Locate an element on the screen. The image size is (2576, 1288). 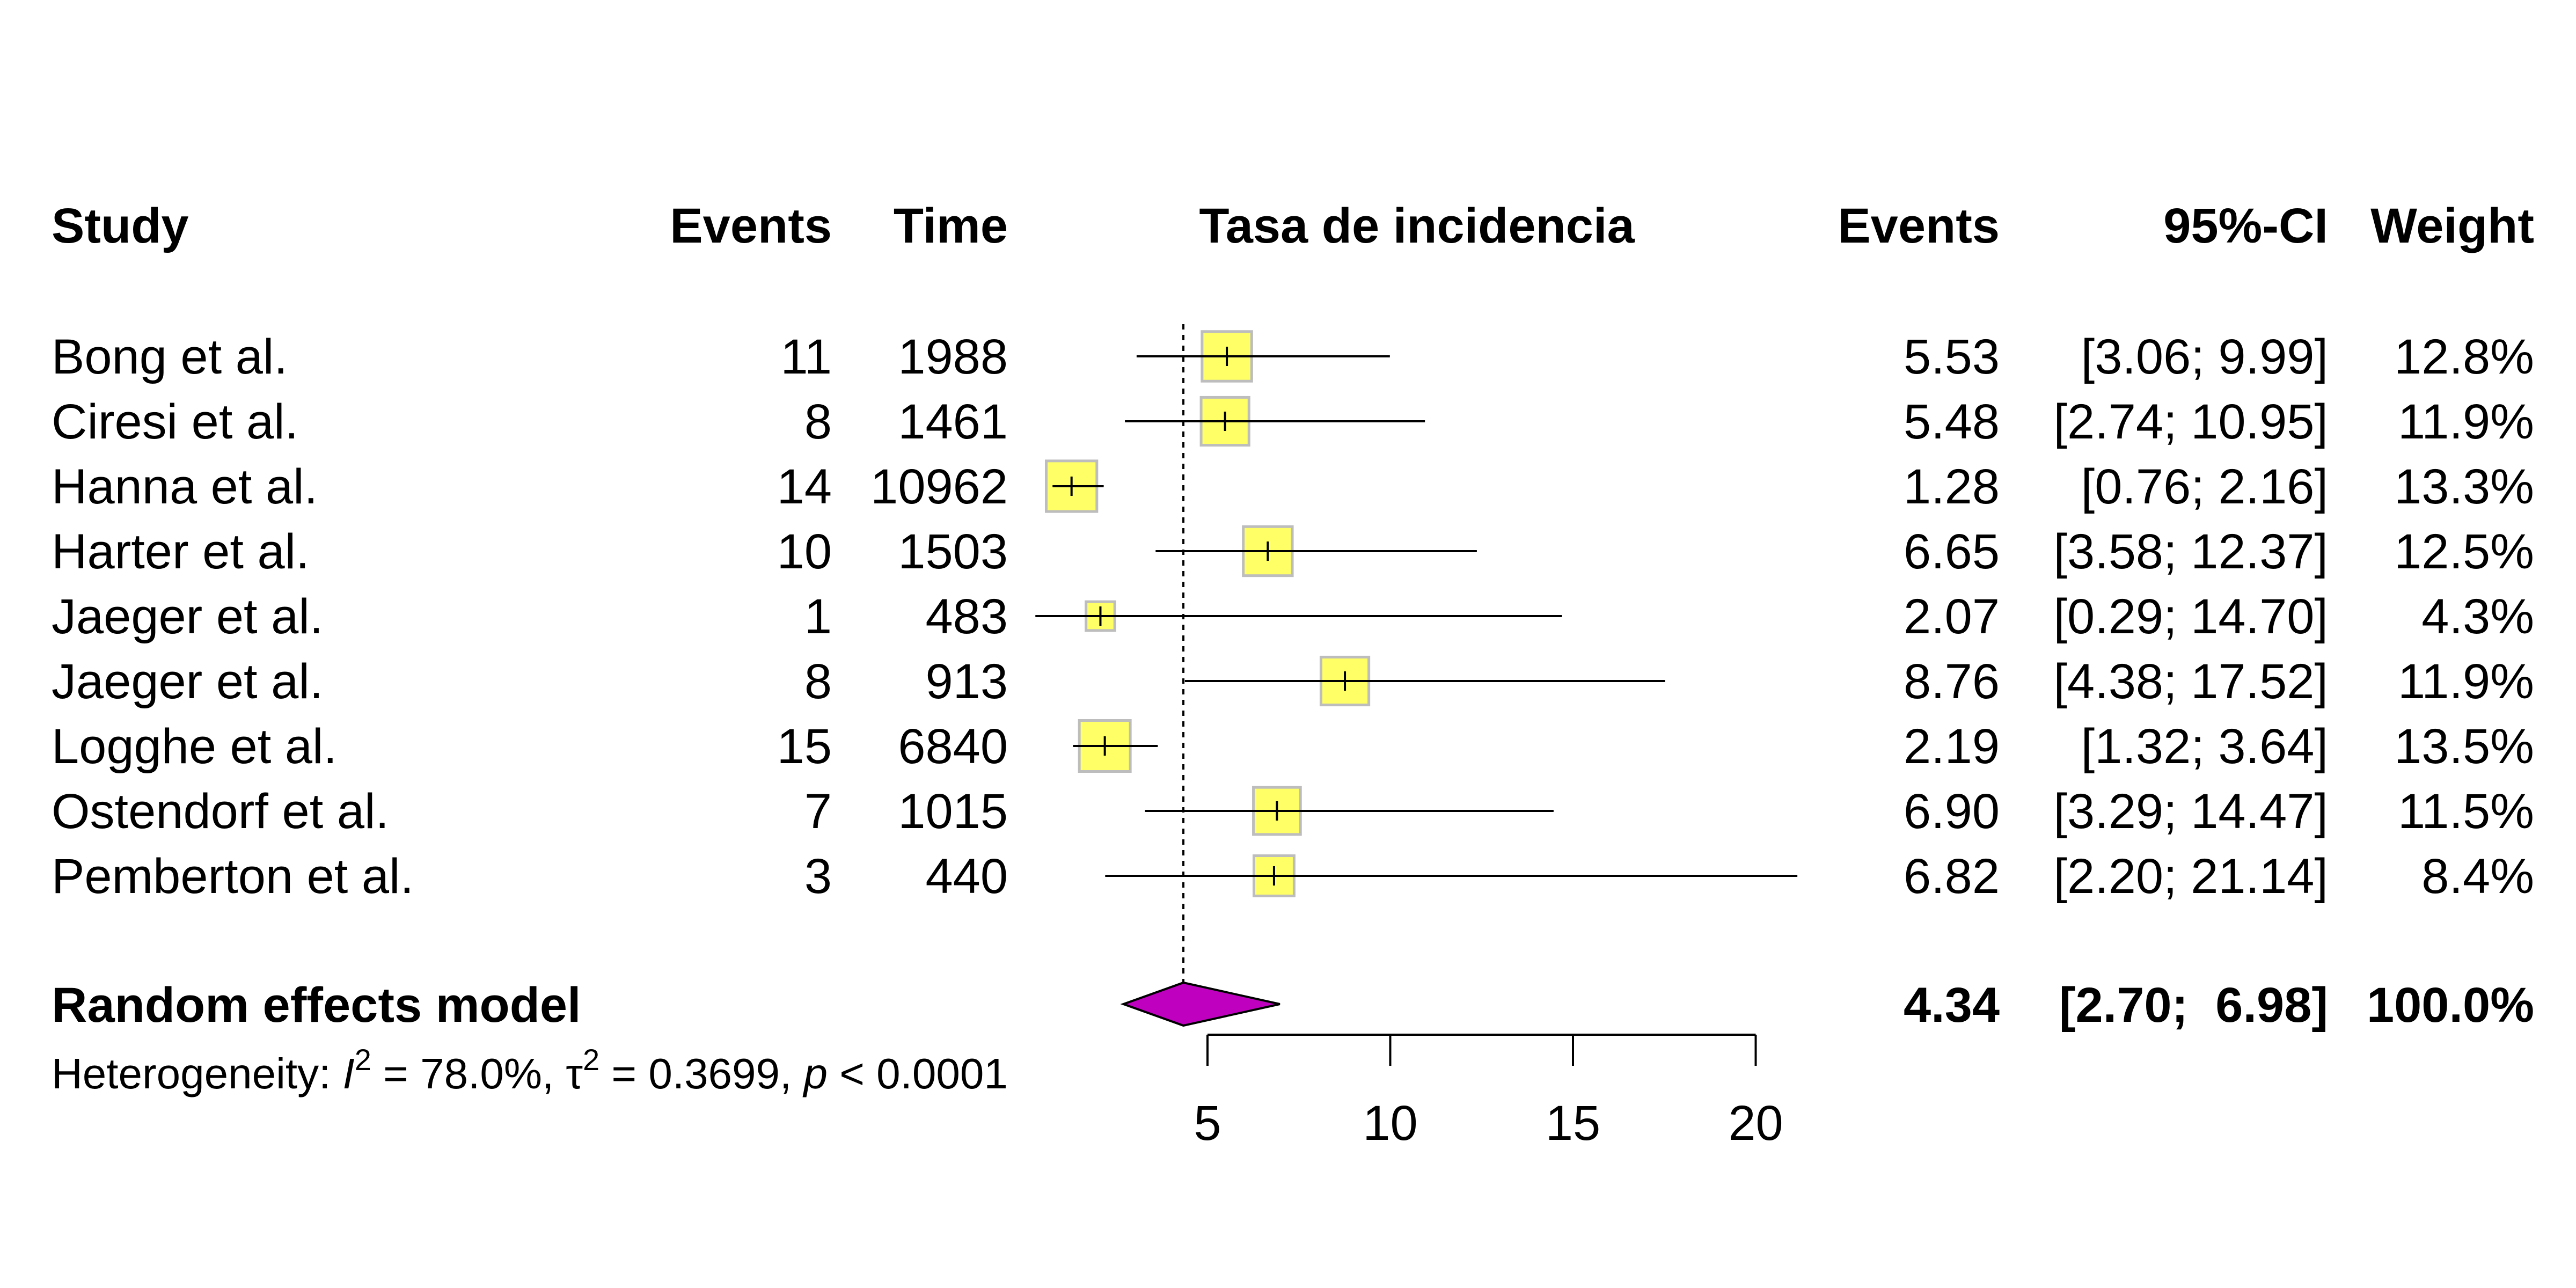
study-name: Pemberton et al. is located at coordinates (233, 876).